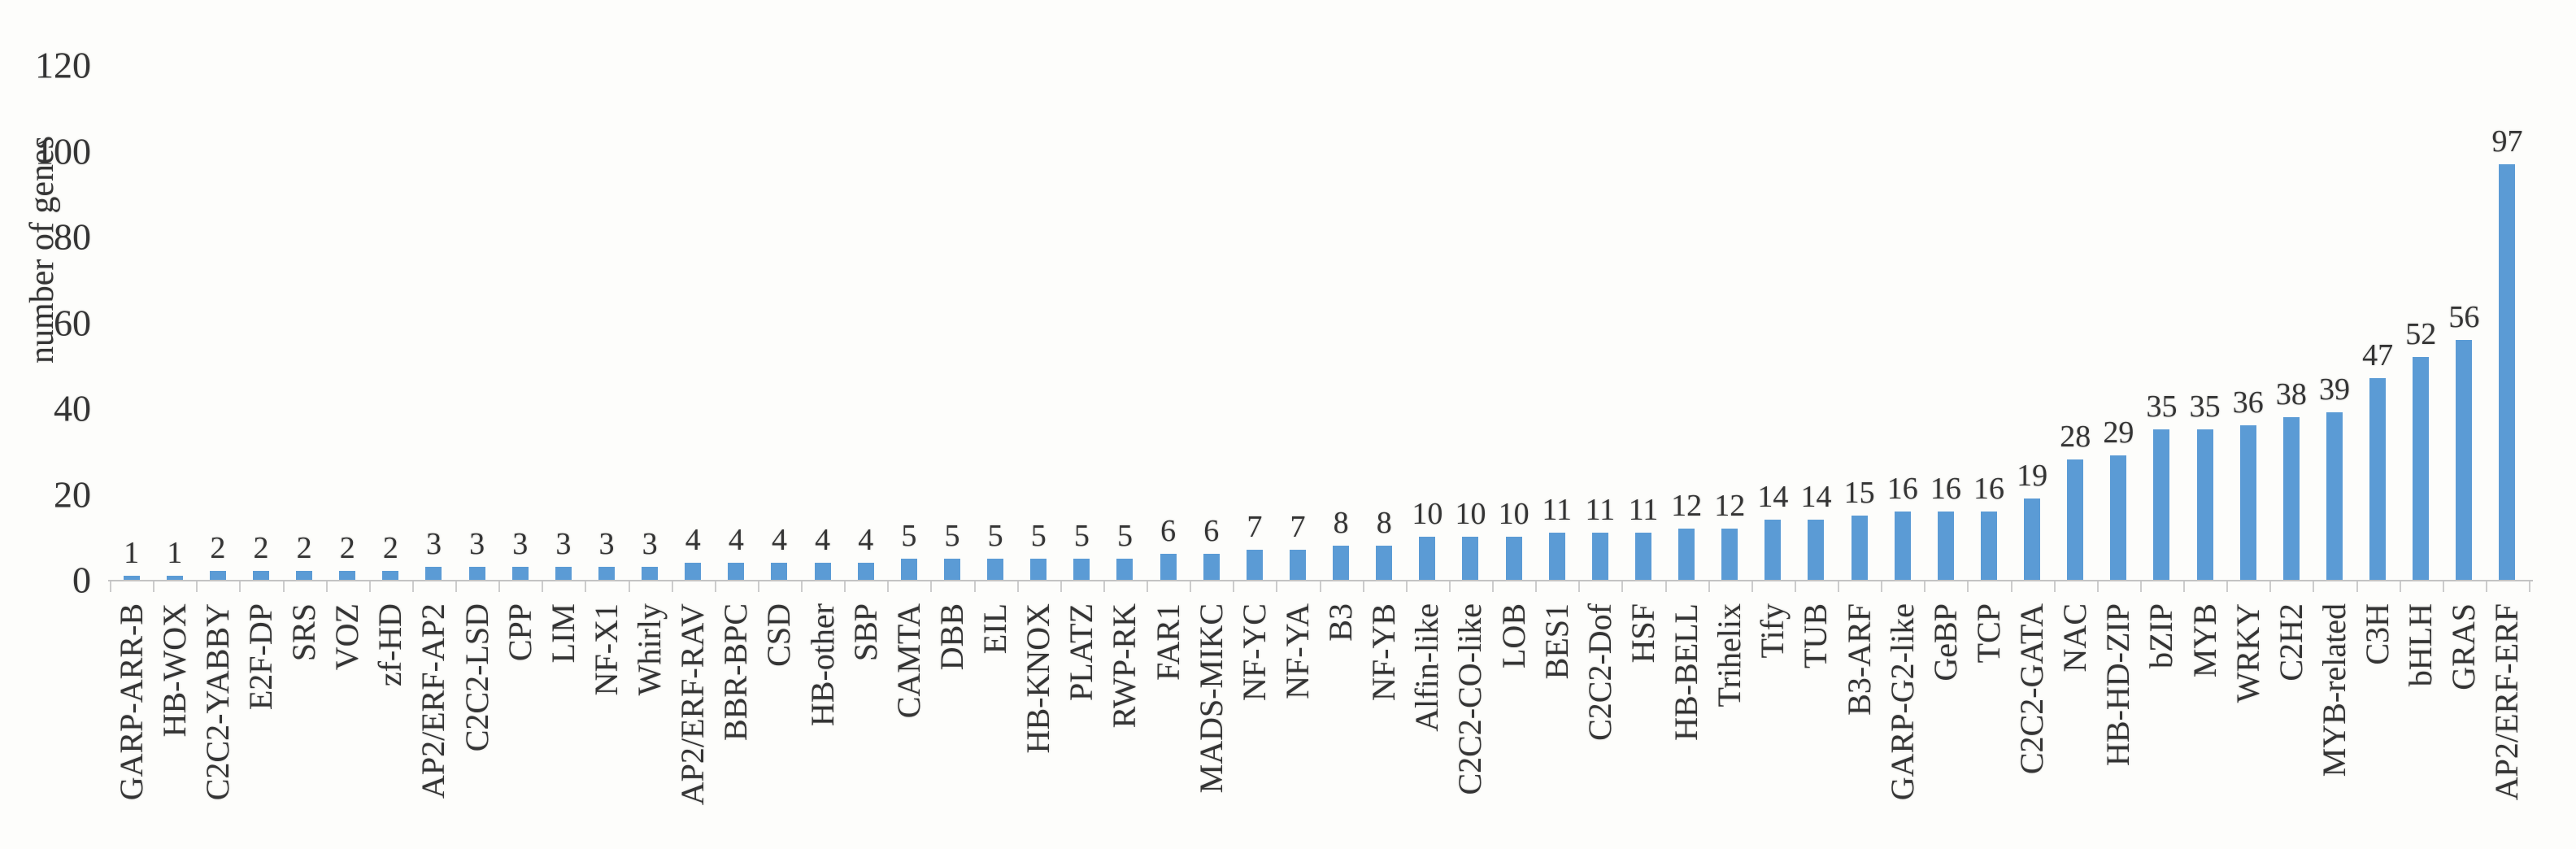 This screenshot has height=849, width=2576. I want to click on category-slot: Alfin-like, so click(1428, 704).